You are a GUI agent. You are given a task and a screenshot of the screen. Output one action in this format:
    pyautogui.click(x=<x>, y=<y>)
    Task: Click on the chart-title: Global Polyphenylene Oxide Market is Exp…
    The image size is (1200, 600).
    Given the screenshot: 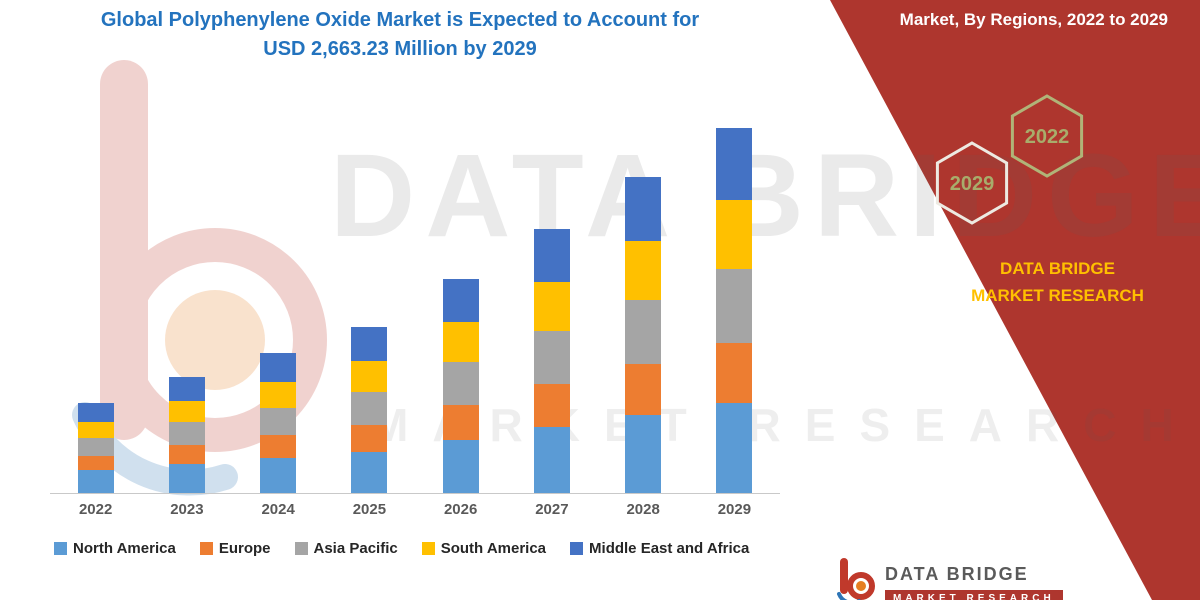 What is the action you would take?
    pyautogui.click(x=400, y=35)
    